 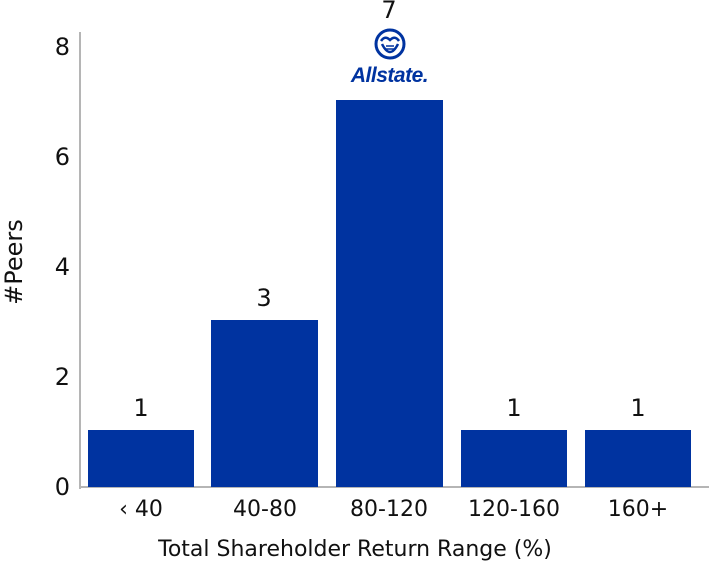 I want to click on x-tick-120-160: 120-160, so click(x=514, y=509).